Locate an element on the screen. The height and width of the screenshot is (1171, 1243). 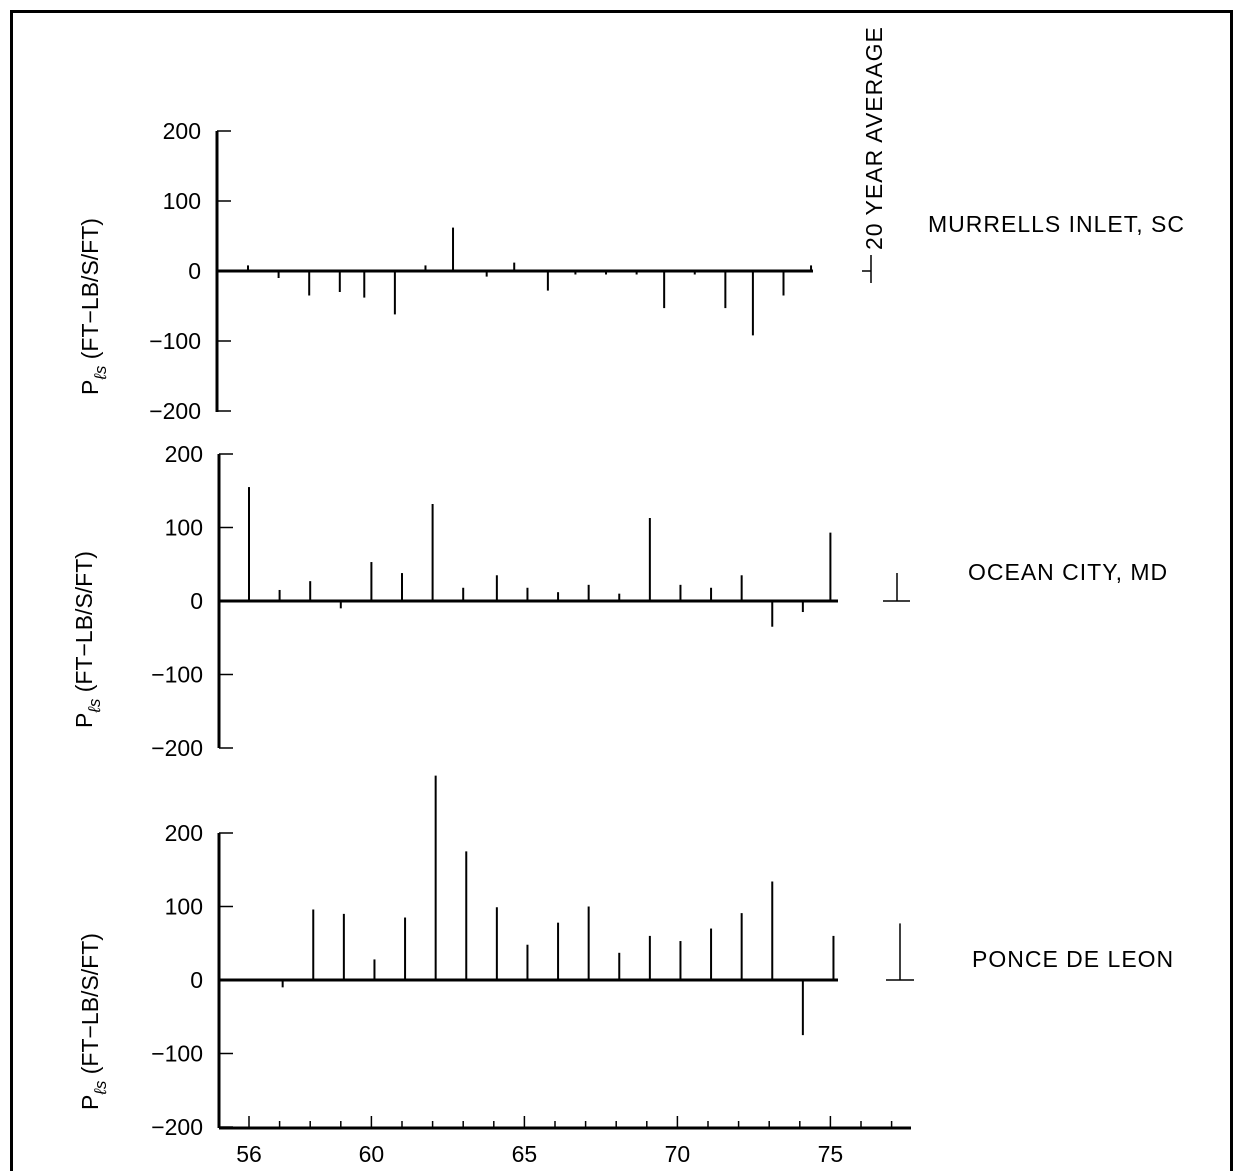
site-label: PONCE DE LEON is located at coordinates (1073, 959).